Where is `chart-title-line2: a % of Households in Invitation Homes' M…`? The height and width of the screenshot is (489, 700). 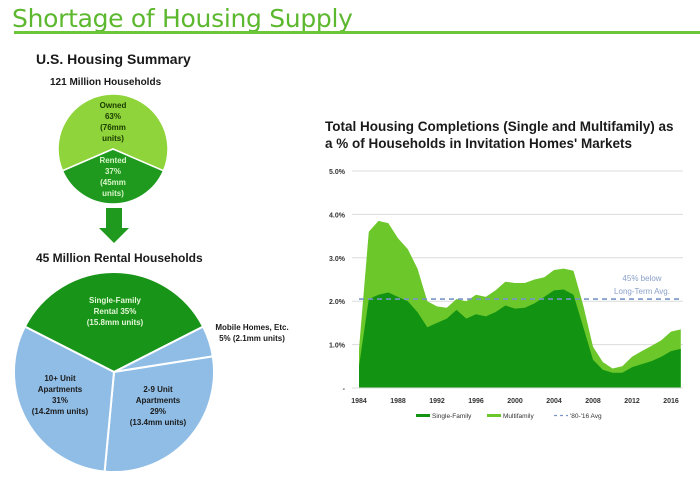 chart-title-line2: a % of Households in Invitation Homes' M… is located at coordinates (479, 143).